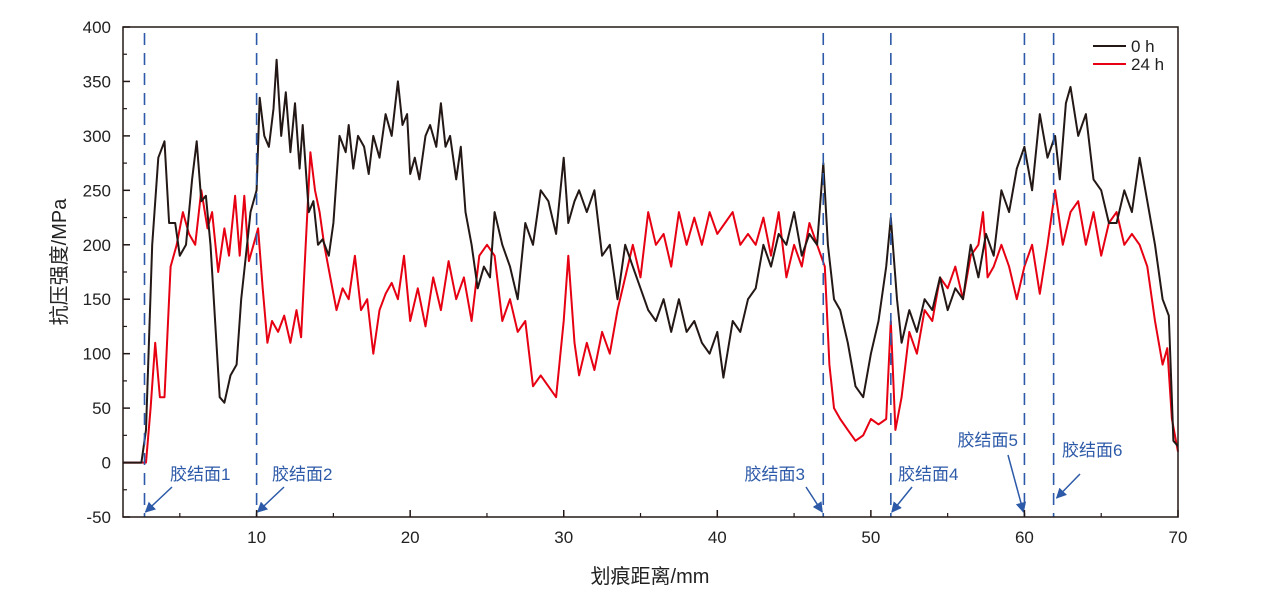  Describe the element at coordinates (101, 408) in the screenshot. I see `y-tick-label: 50` at that location.